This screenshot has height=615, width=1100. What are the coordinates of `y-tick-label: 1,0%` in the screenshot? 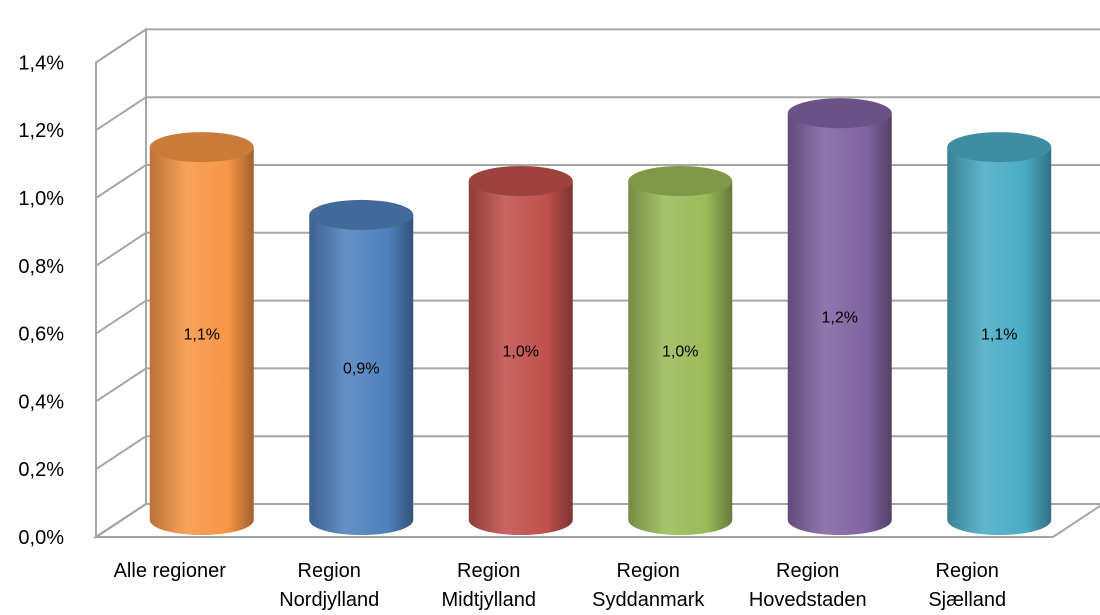 It's located at (41, 199).